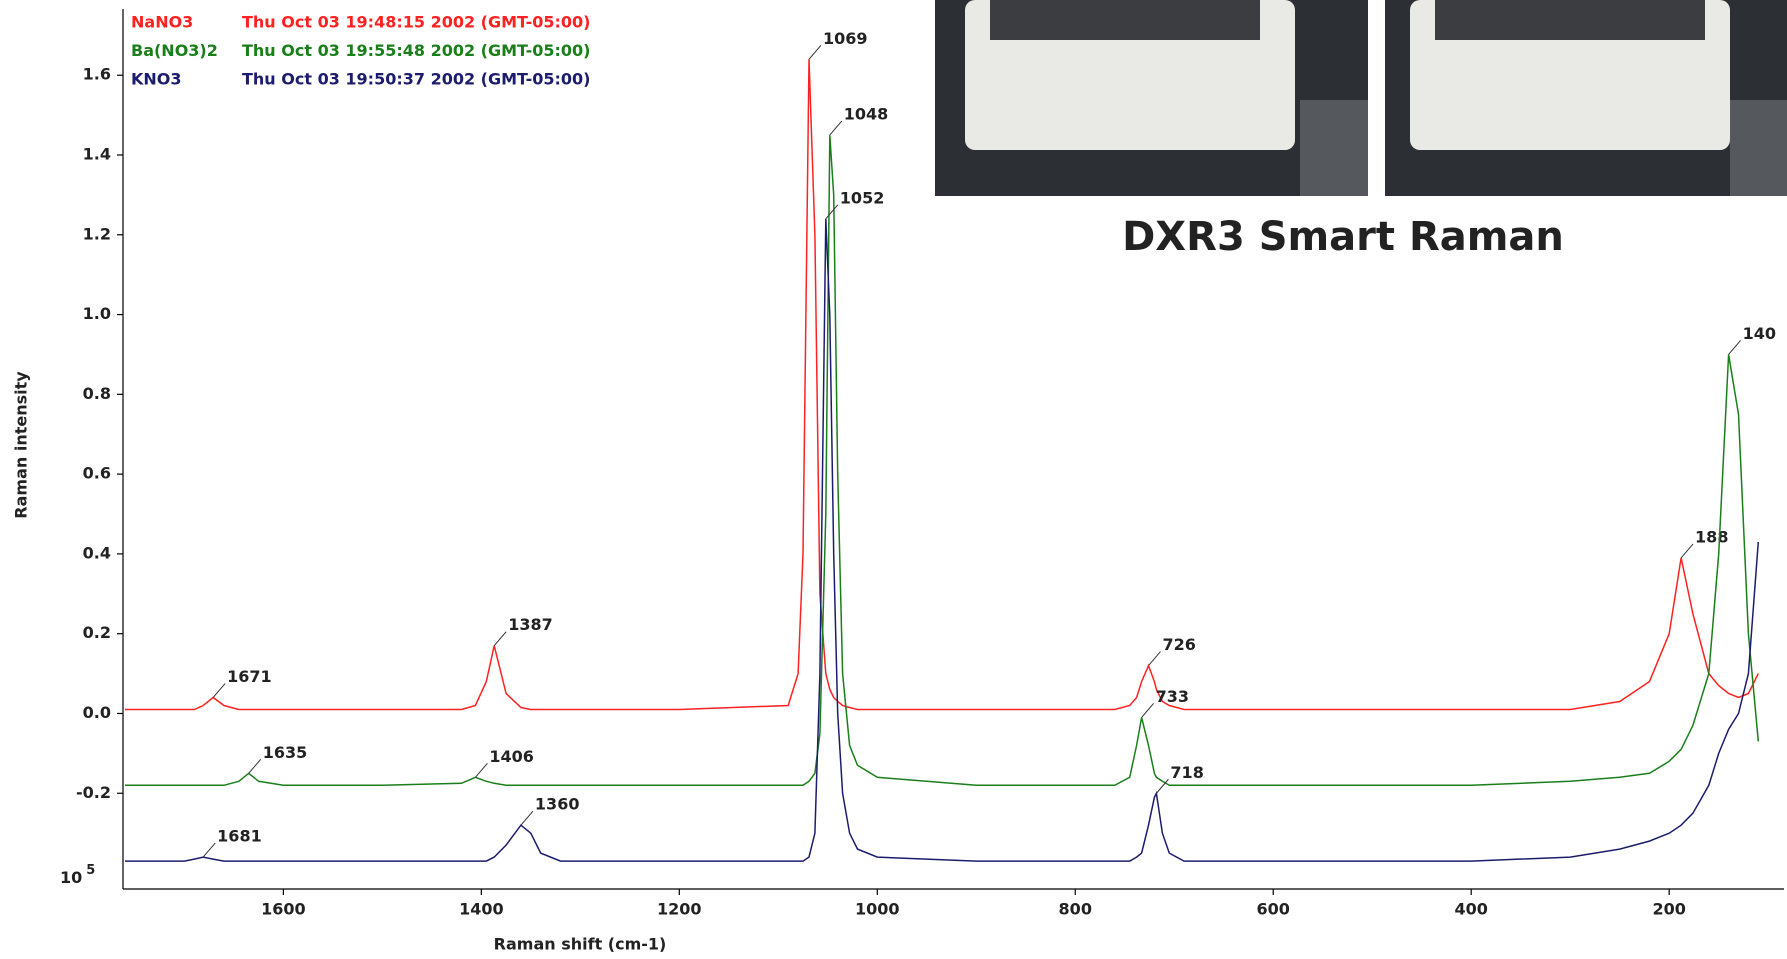 Image resolution: width=1787 pixels, height=959 pixels. What do you see at coordinates (90, 870) in the screenshot?
I see `y-scale-exponent: 5` at bounding box center [90, 870].